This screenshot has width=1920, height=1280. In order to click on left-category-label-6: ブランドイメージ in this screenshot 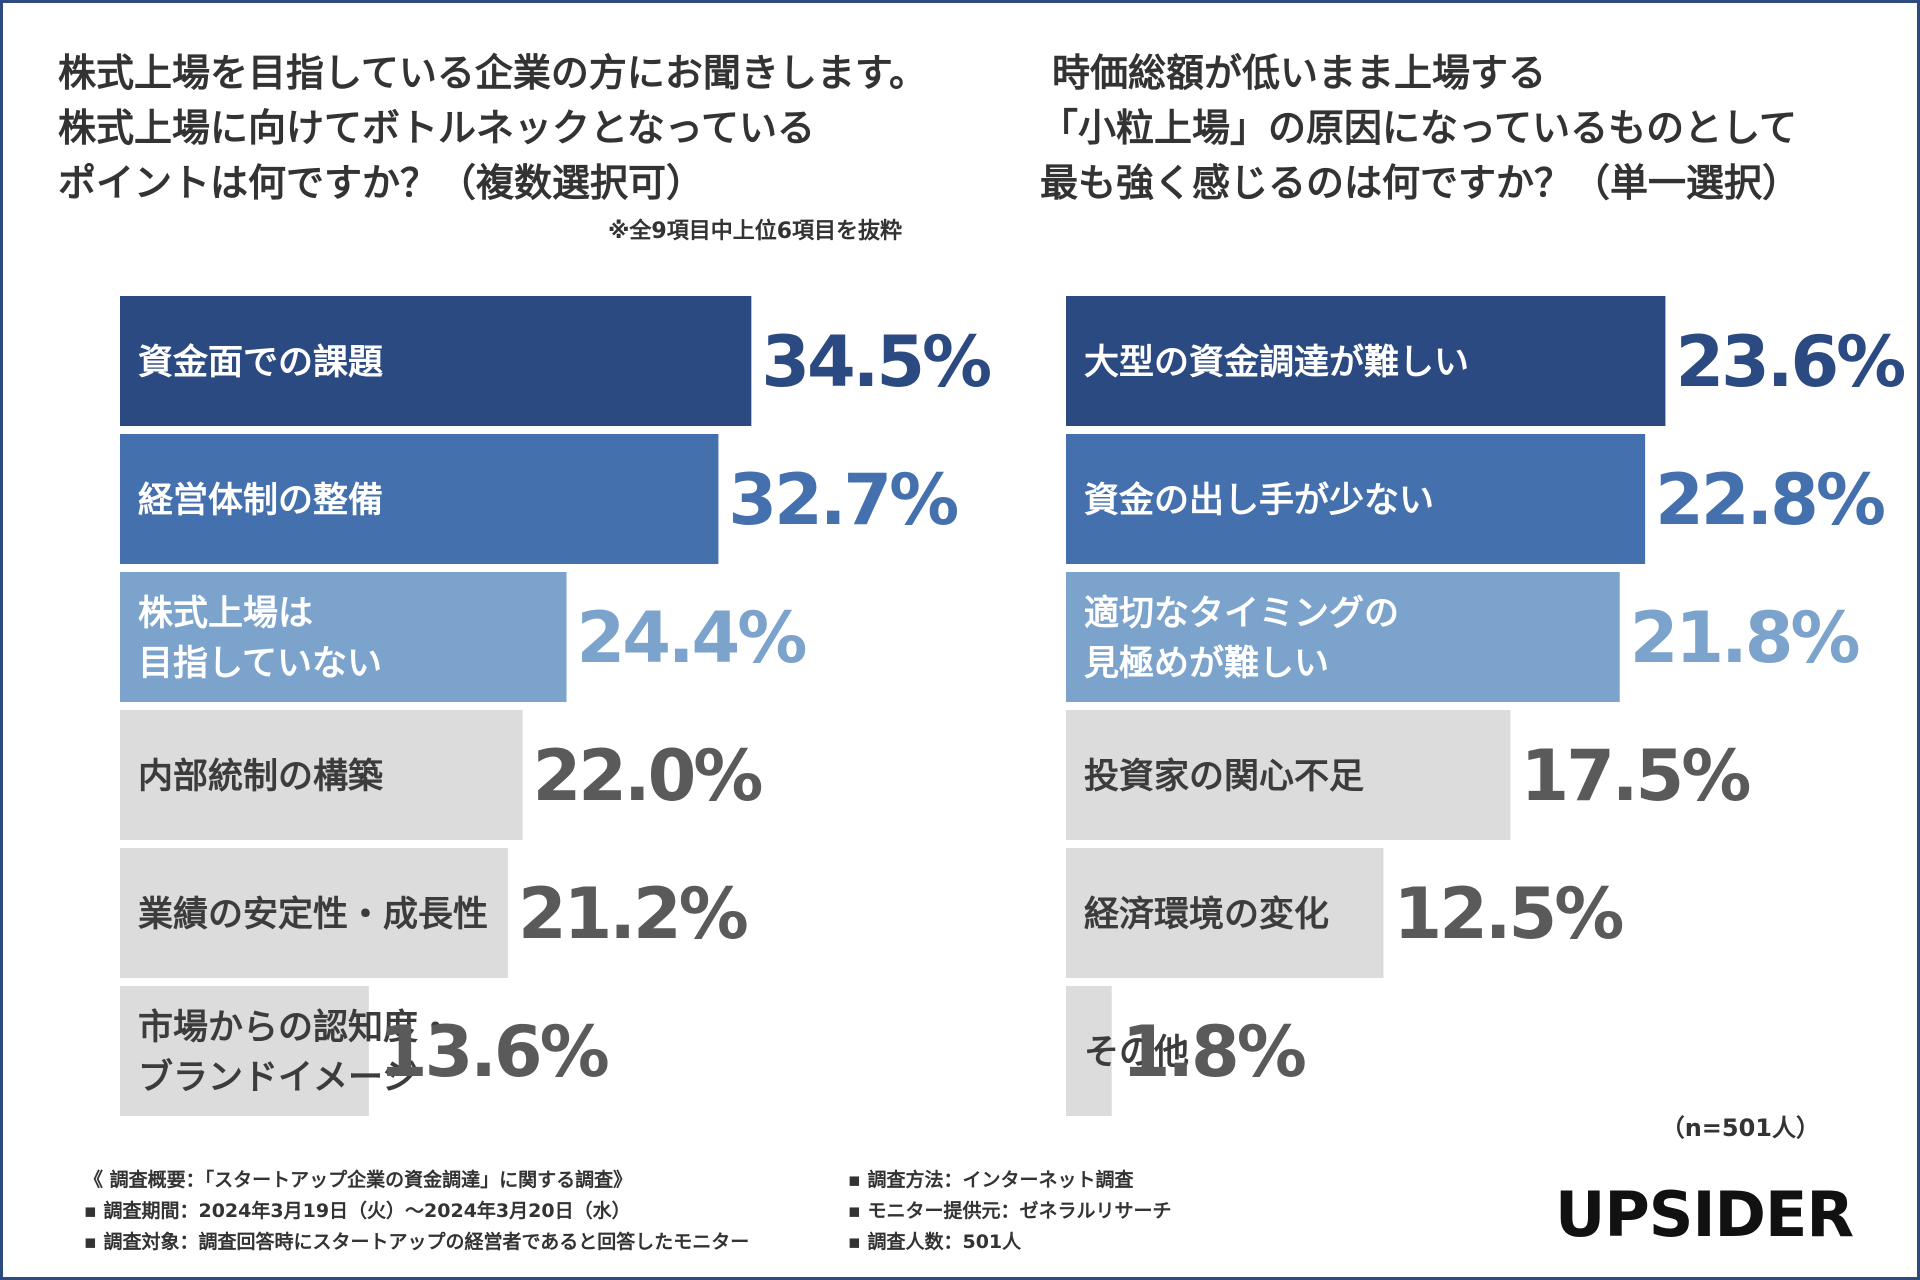, I will do `click(277, 1077)`.